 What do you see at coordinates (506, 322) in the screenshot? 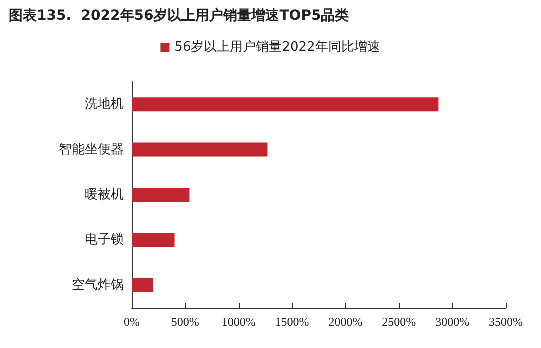
I see `x-tick-label: 3500%` at bounding box center [506, 322].